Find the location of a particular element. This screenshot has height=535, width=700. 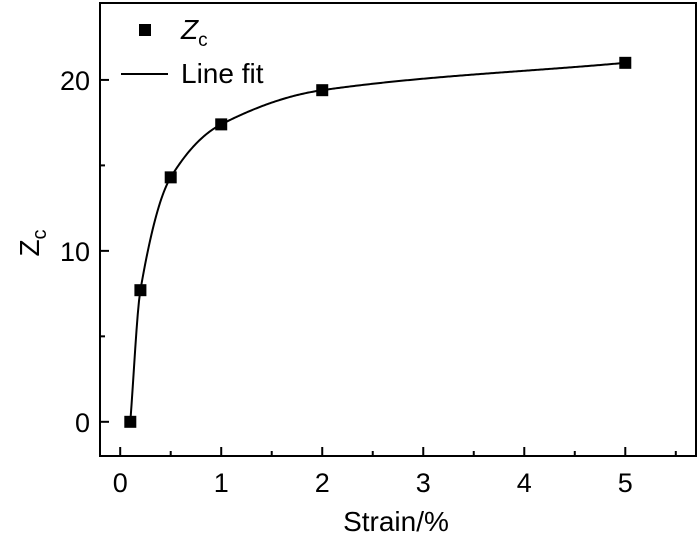

legend-marker-zc is located at coordinates (145, 30).